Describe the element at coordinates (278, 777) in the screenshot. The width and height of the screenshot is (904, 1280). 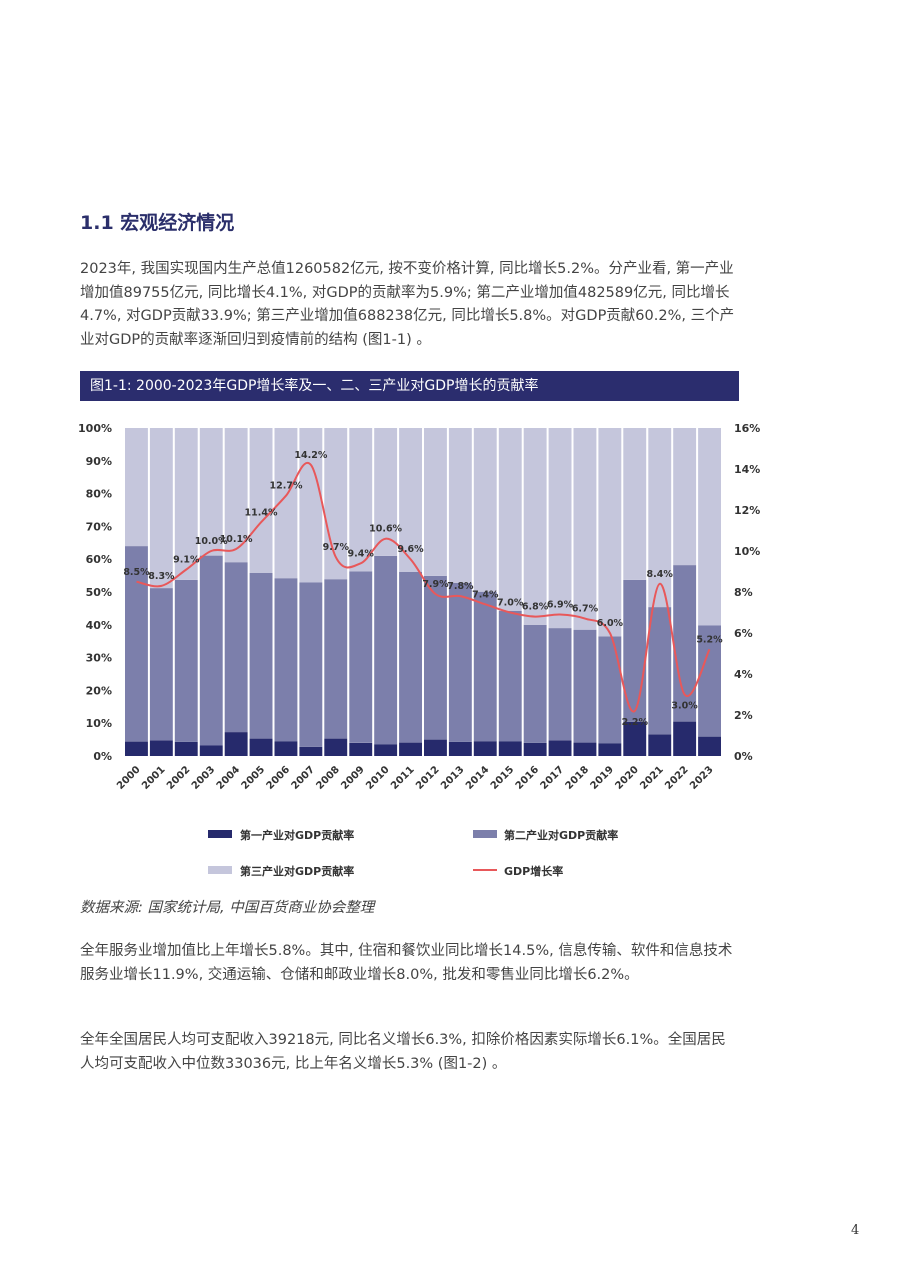
I see `x-axis-tick: 2006` at that location.